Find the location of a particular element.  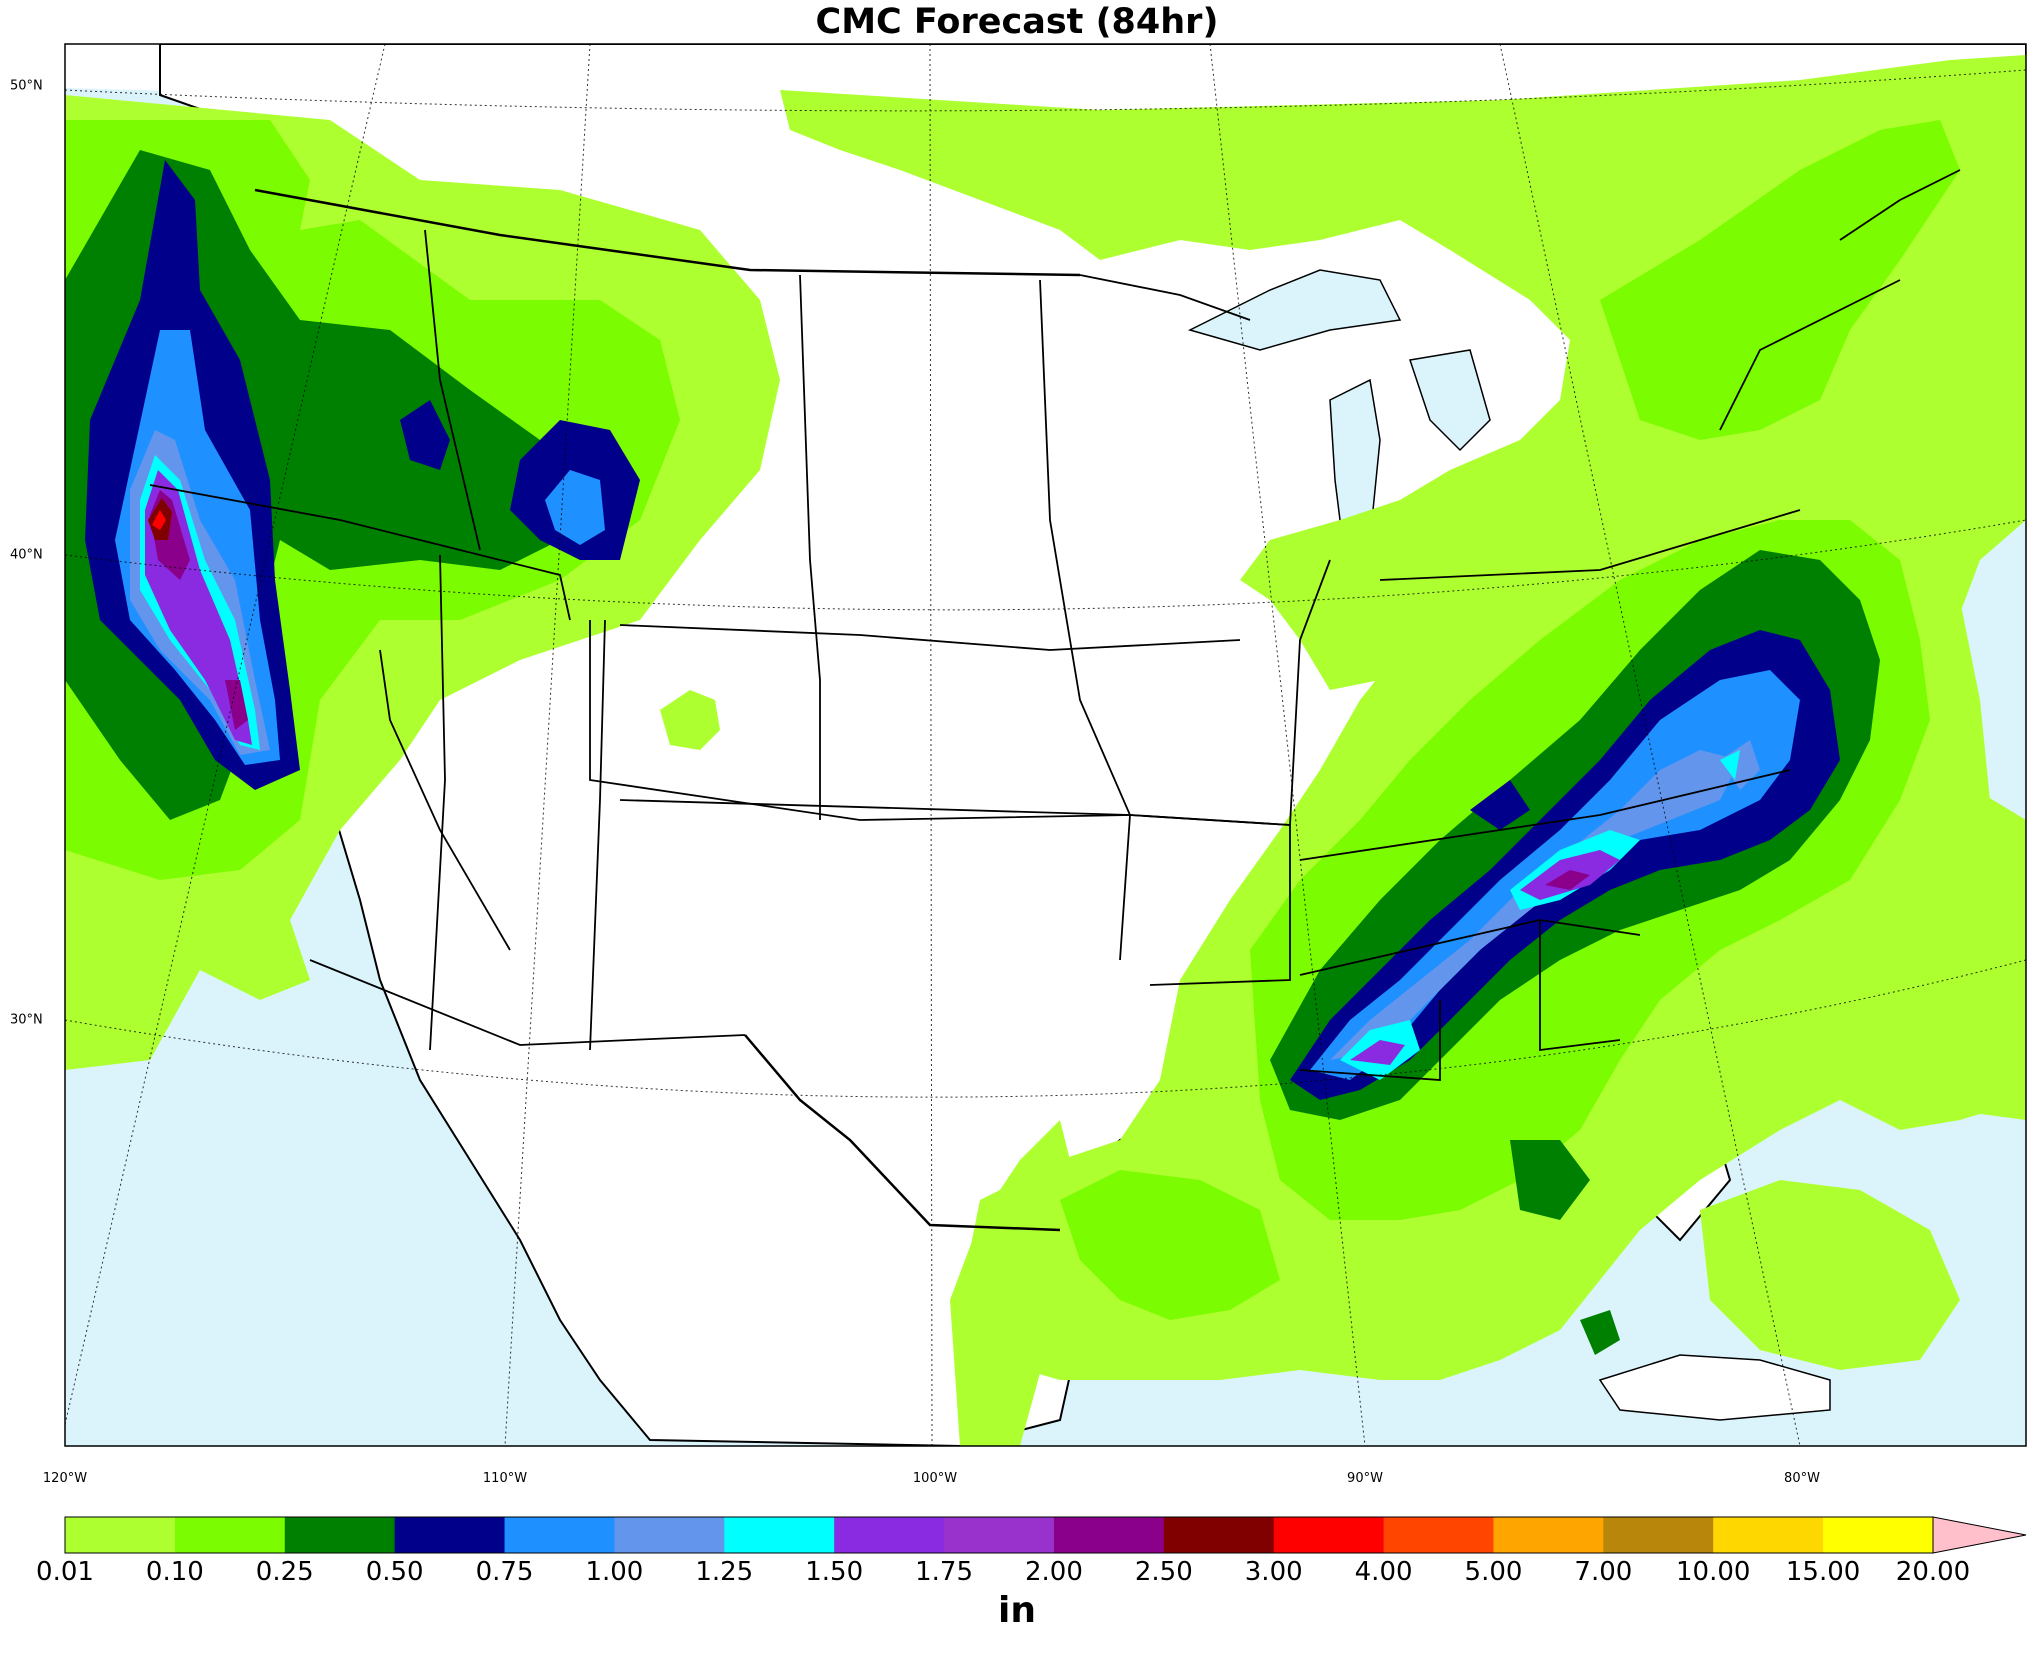

colorbar-frame is located at coordinates (999, 1535).